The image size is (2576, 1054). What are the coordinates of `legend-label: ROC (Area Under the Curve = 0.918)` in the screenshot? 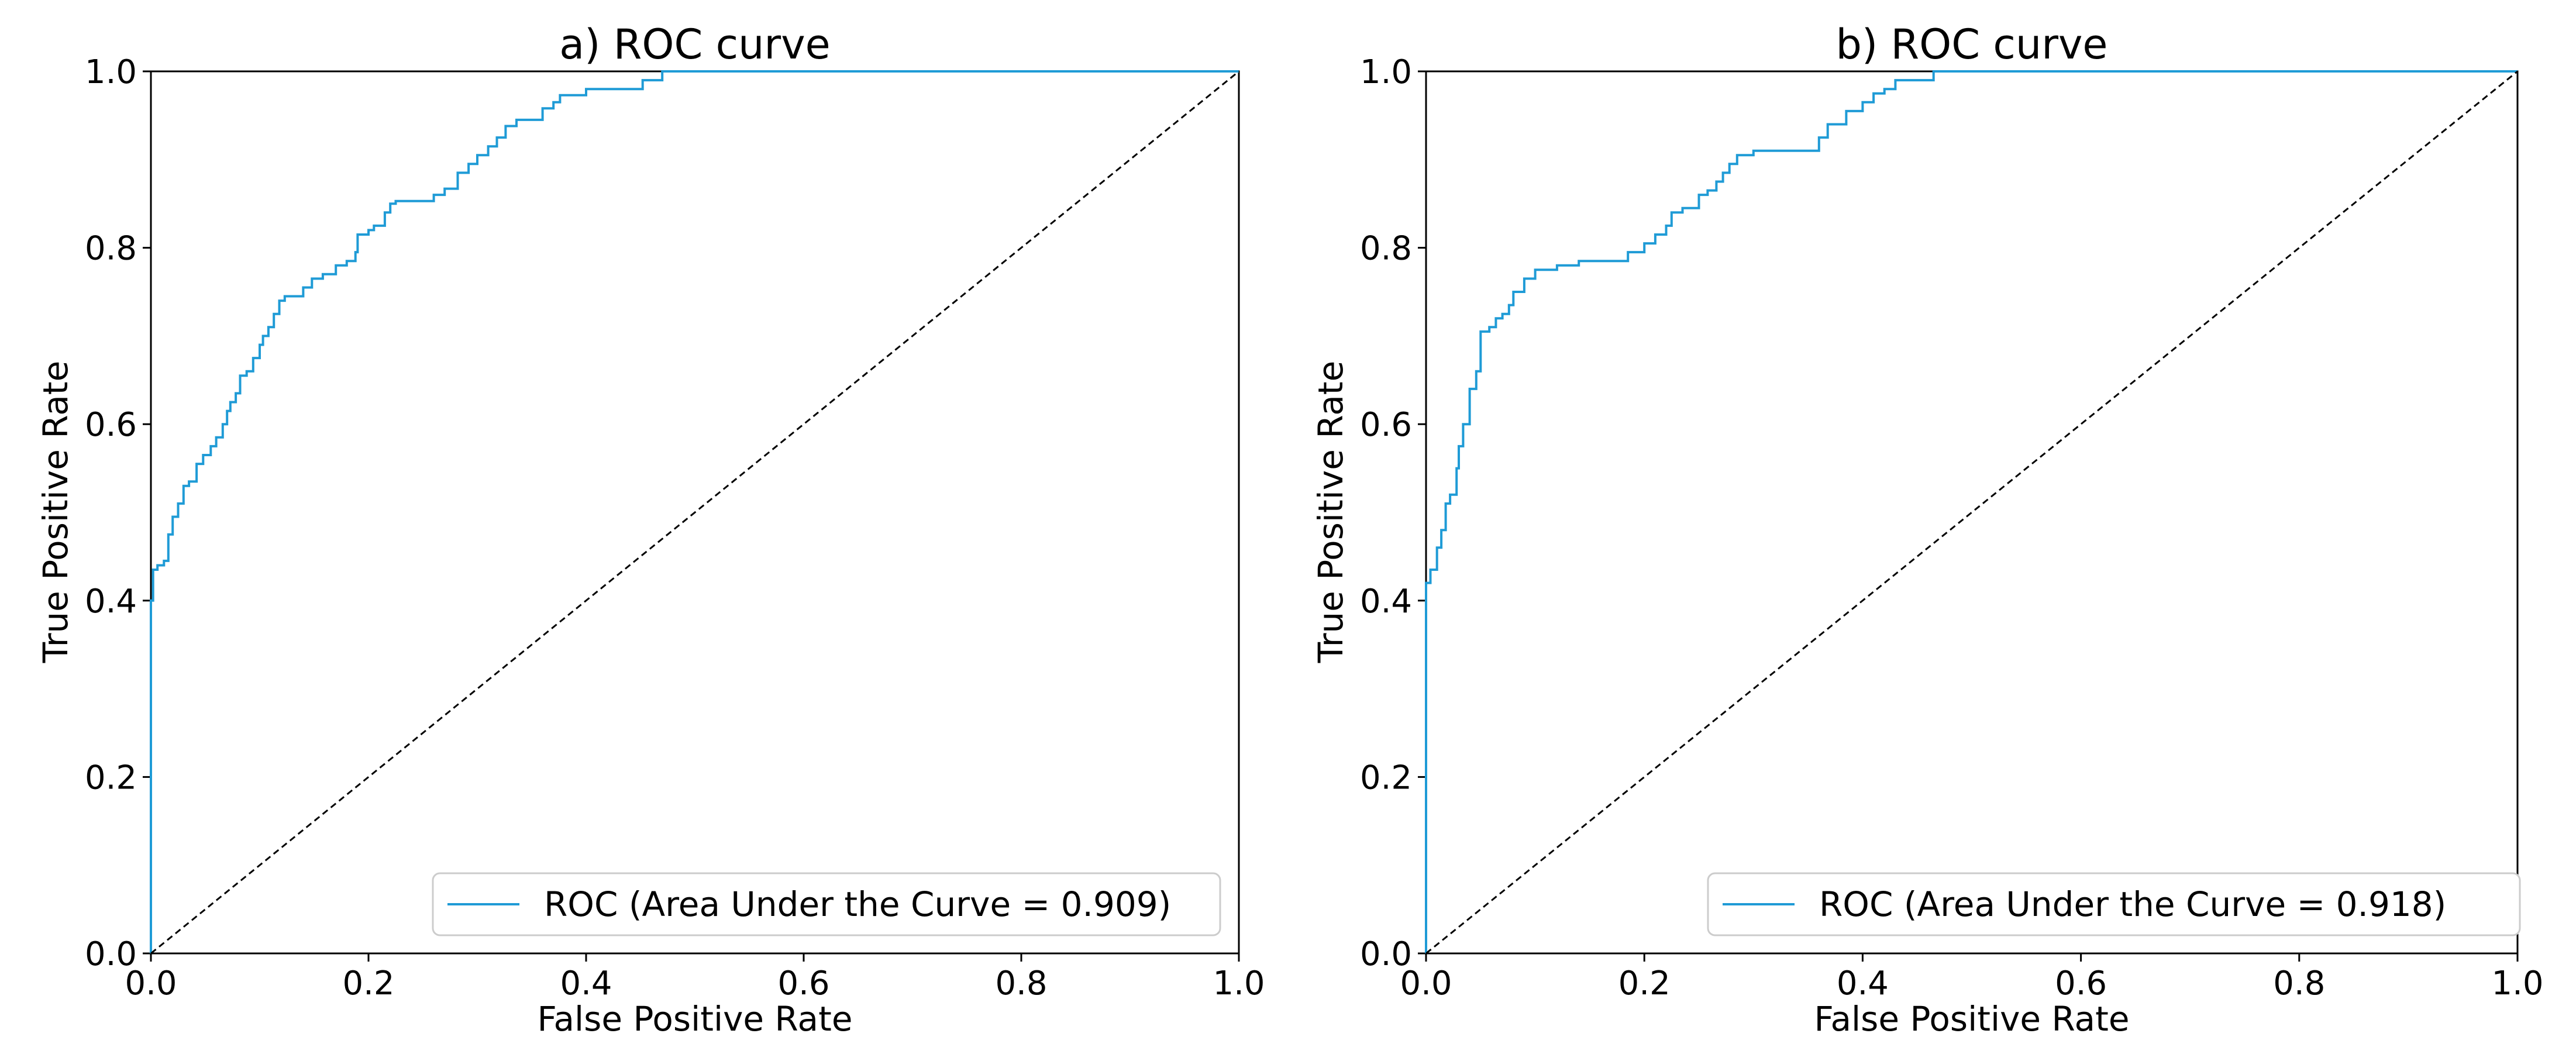 It's located at (2132, 904).